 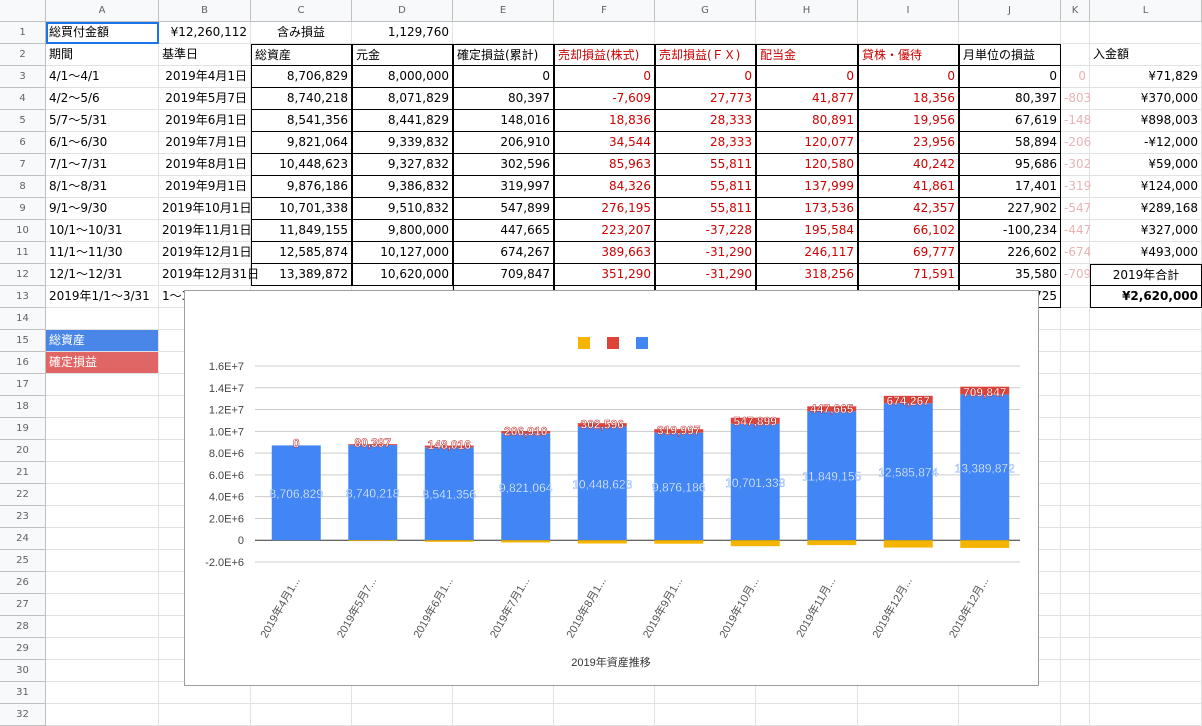 I want to click on header-total-assets: 総資産, so click(x=301, y=55).